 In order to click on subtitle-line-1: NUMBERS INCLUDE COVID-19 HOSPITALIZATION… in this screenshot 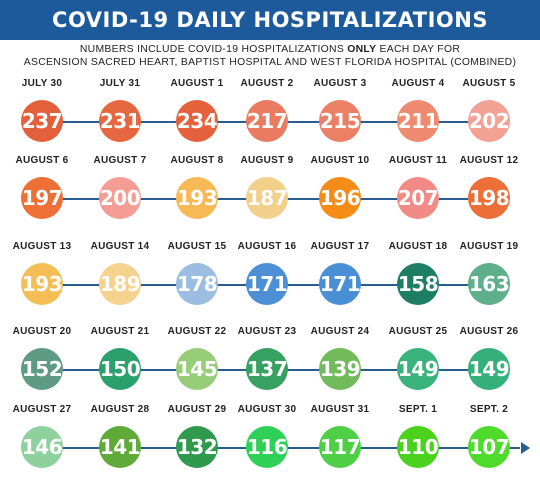, I will do `click(270, 50)`.